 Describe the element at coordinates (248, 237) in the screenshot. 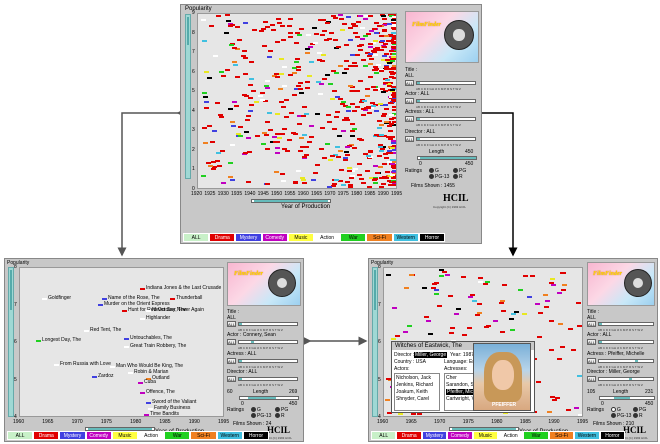

I see `genre-mystery-button: Mystery` at that location.